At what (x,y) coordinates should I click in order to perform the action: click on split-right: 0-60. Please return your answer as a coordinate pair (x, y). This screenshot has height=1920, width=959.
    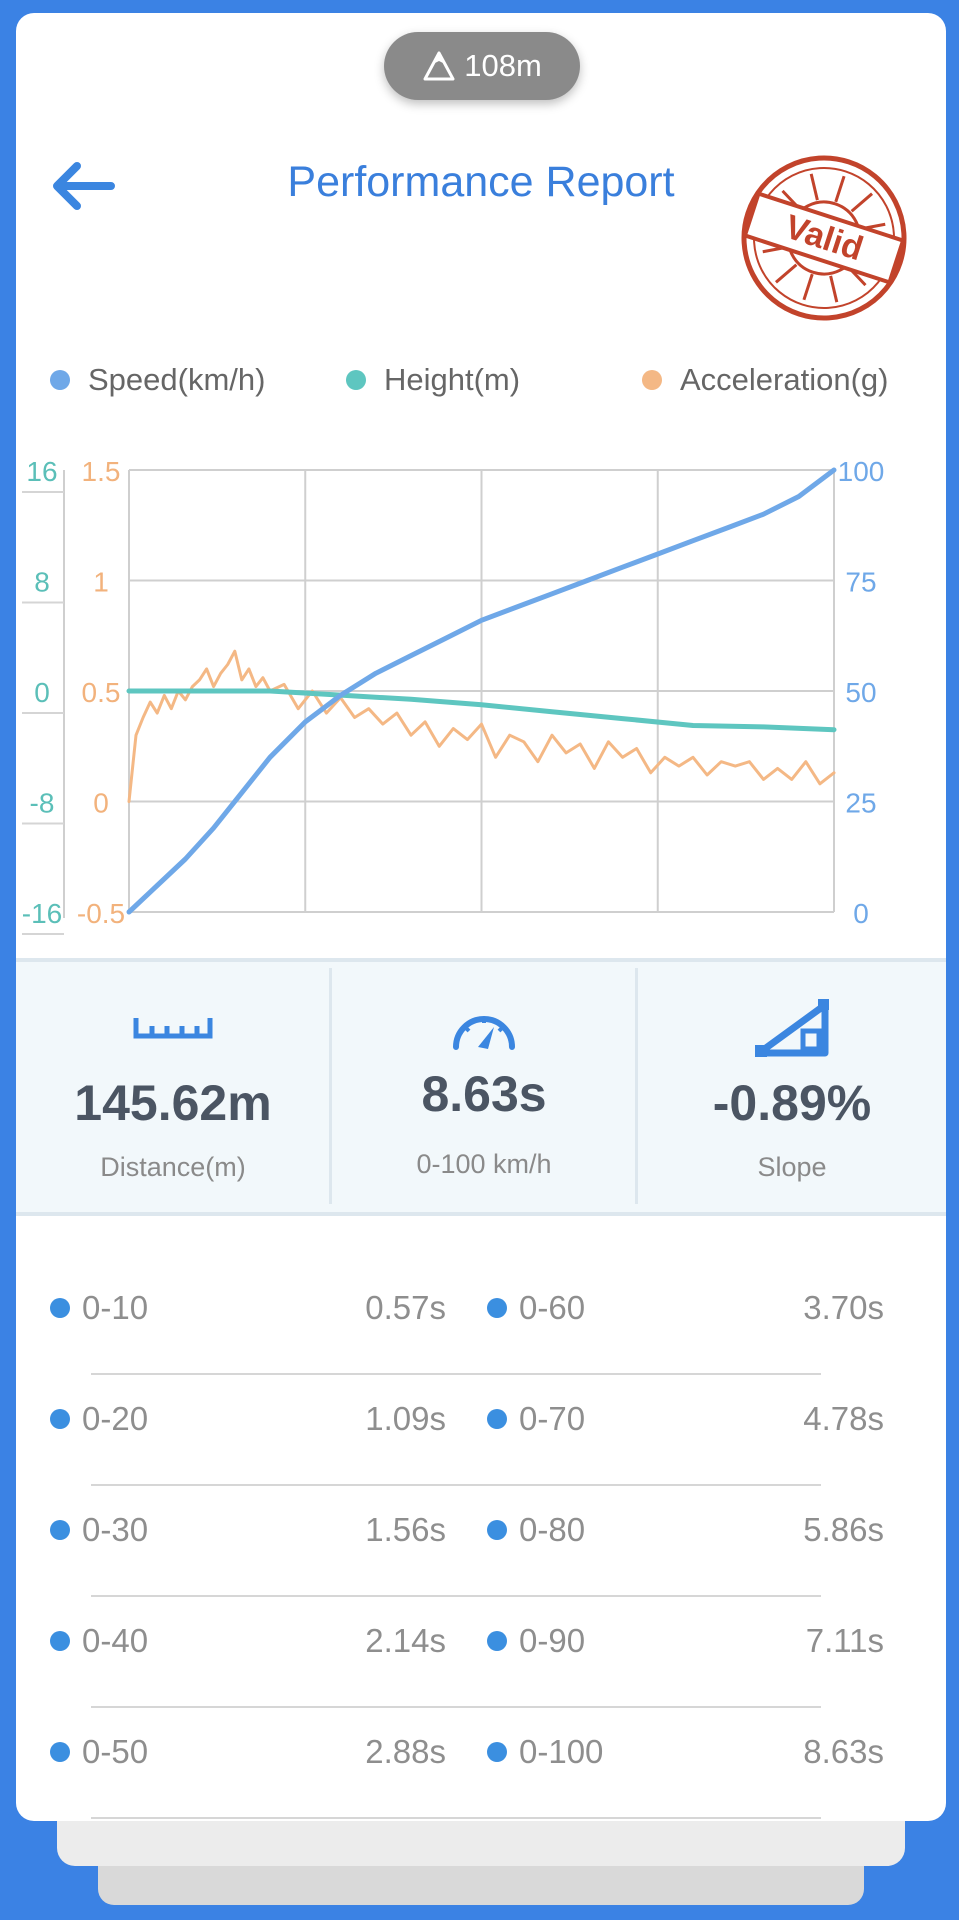
    Looking at the image, I should click on (536, 1308).